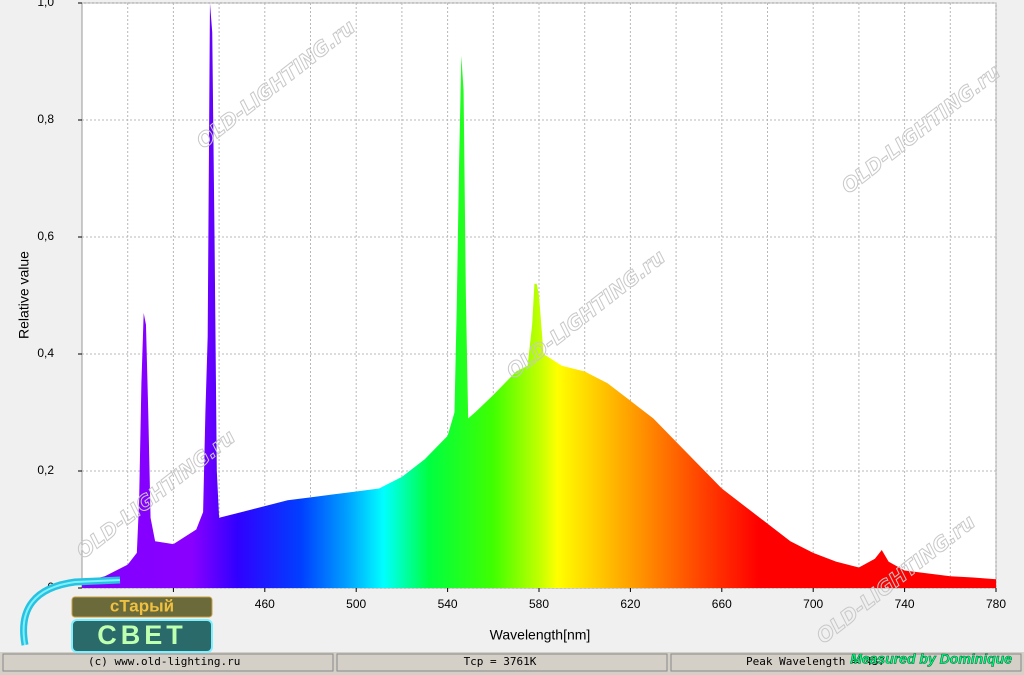 Image resolution: width=1024 pixels, height=675 pixels. Describe the element at coordinates (539, 604) in the screenshot. I see `x-tick-label: 580` at that location.